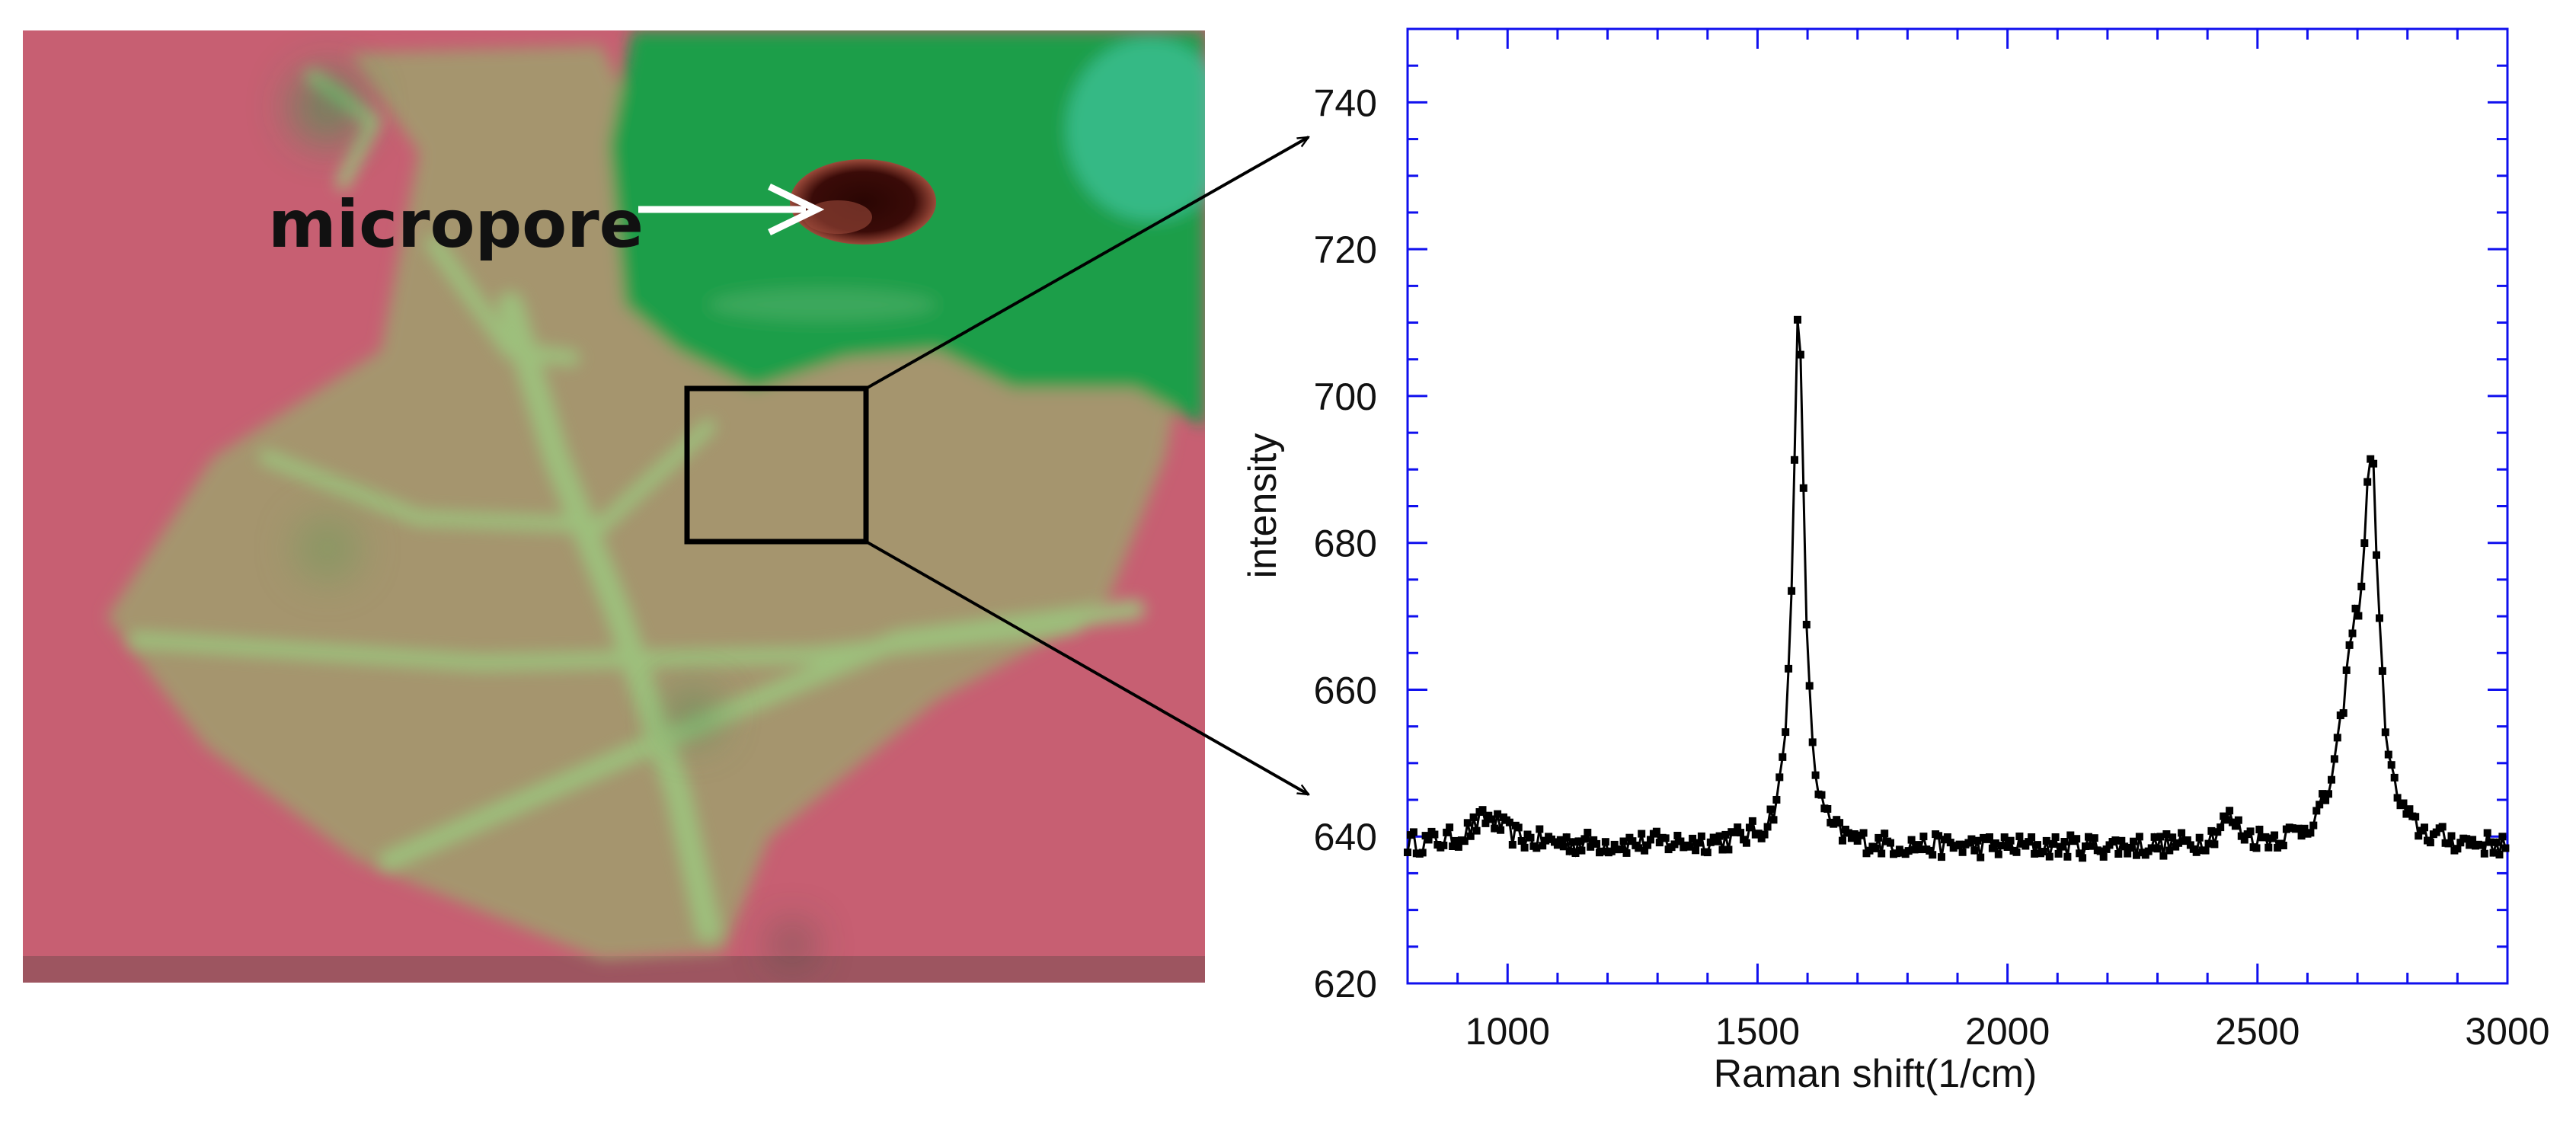 The width and height of the screenshot is (2576, 1138). I want to click on y-tick-label: 740, so click(1345, 103).